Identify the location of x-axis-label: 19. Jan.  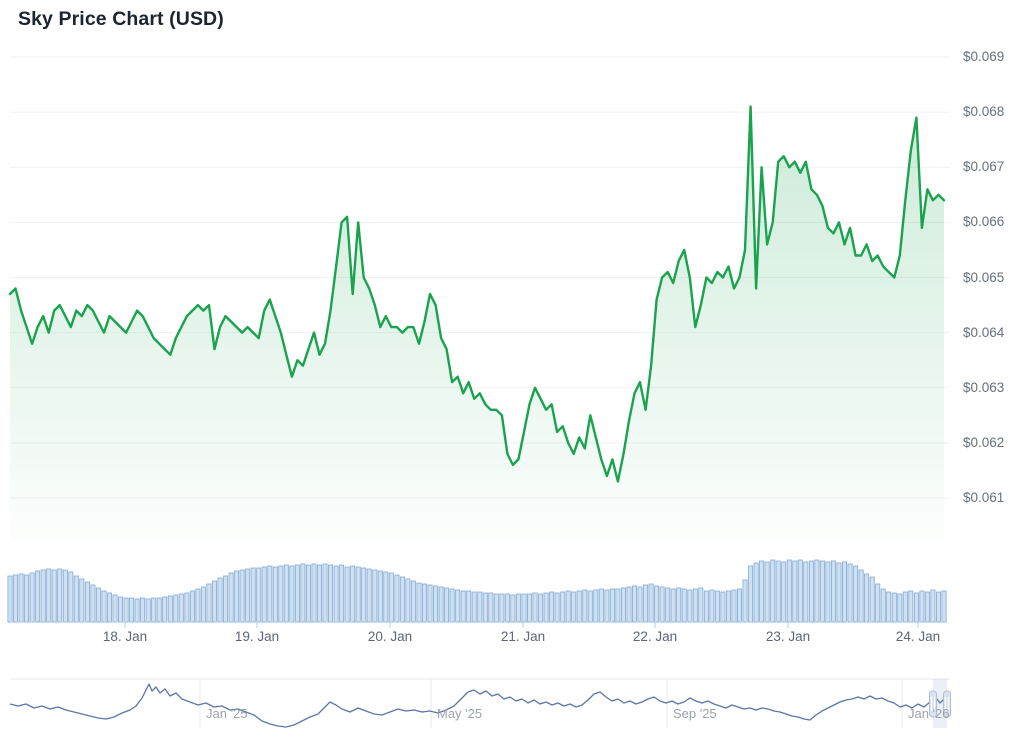
(257, 636).